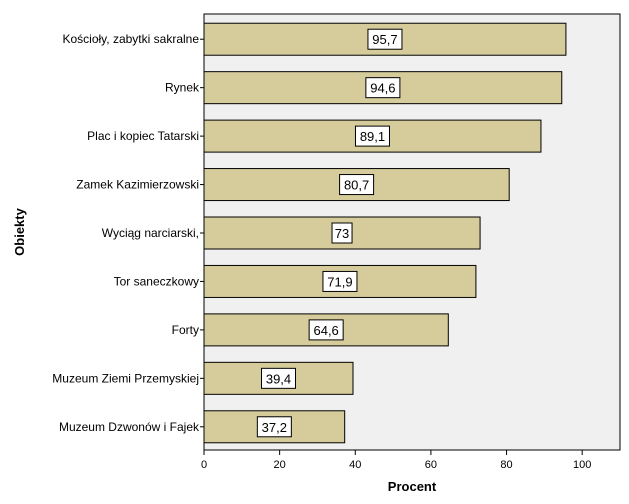 This screenshot has width=629, height=504. I want to click on data-label: 94,6, so click(382, 88).